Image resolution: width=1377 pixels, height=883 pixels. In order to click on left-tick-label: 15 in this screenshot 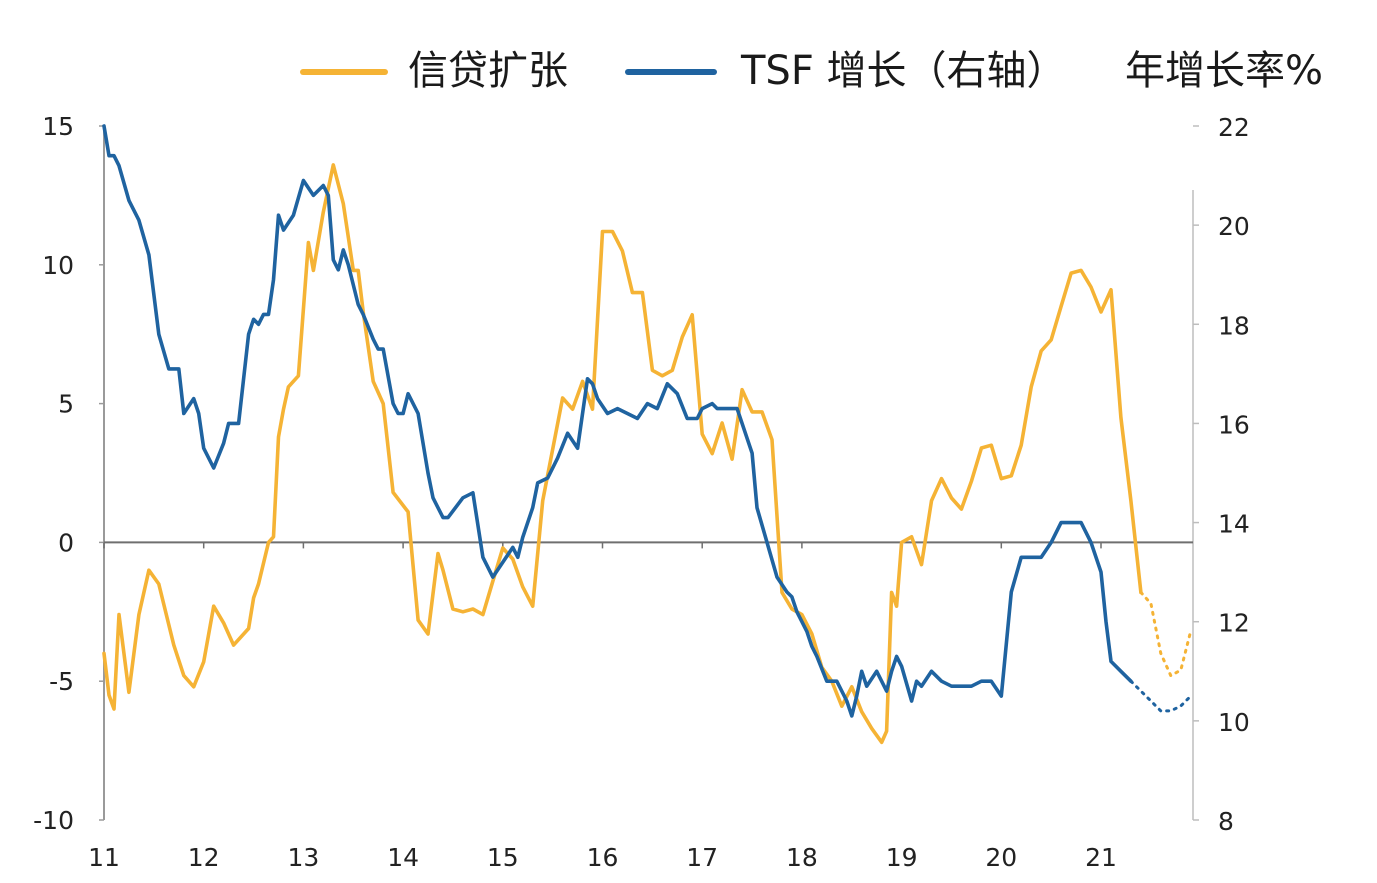, I will do `click(58, 126)`.